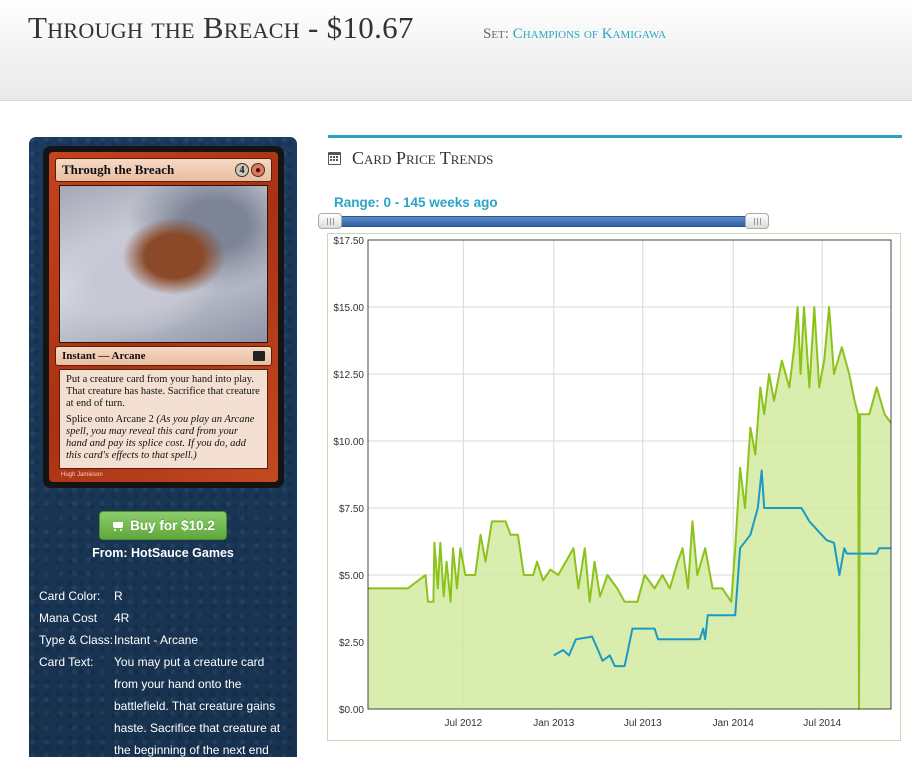 The width and height of the screenshot is (912, 757). Describe the element at coordinates (117, 526) in the screenshot. I see `cart-icon` at that location.